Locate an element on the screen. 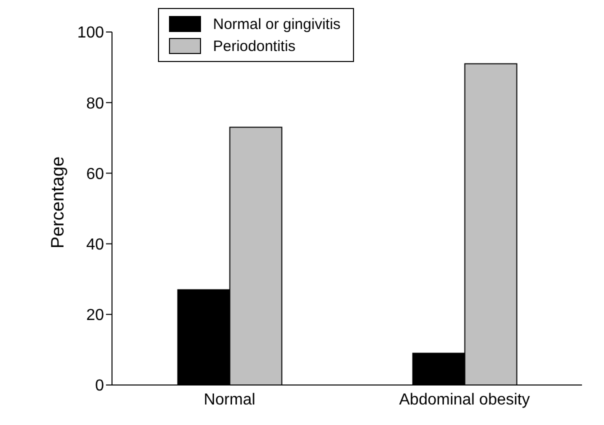  y-tick-label: 0 is located at coordinates (99, 386).